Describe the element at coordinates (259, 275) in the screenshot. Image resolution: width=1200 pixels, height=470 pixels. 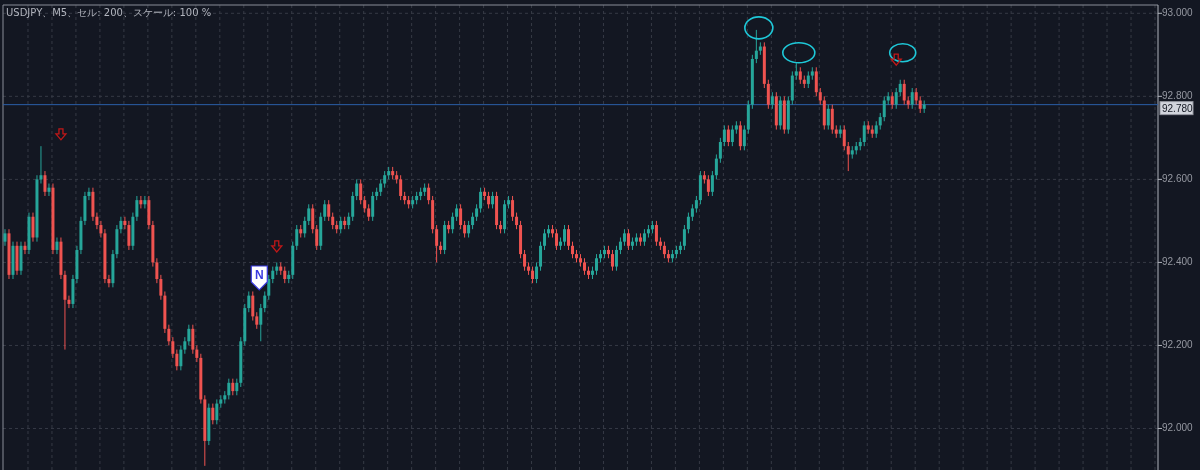
I see `annotation: N` at that location.